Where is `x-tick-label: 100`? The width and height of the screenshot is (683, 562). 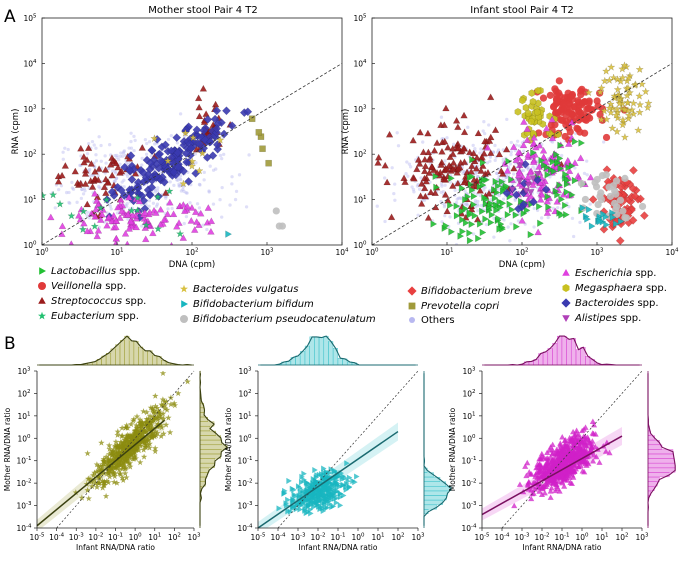
x-tick-label: 100 is located at coordinates (136, 538).